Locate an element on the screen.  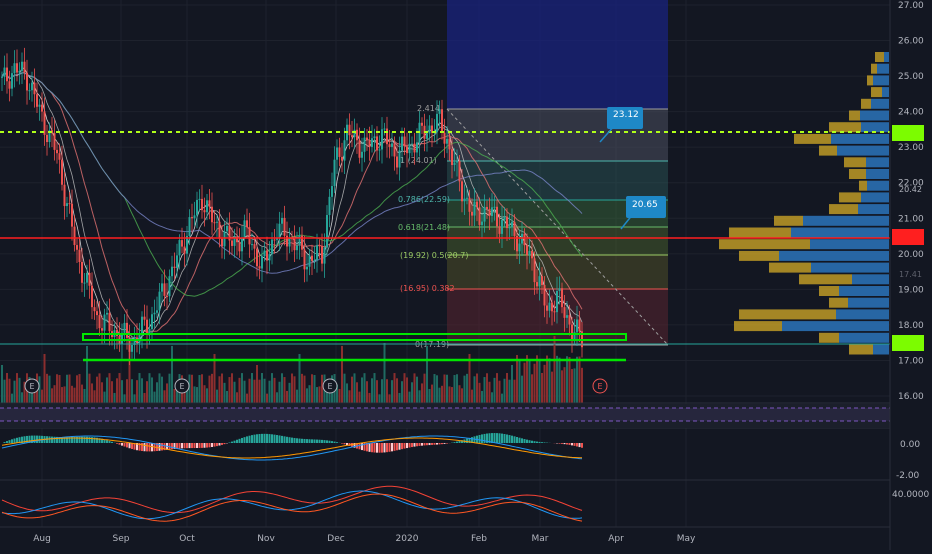
dmi-tick-40: 40.0000 is located at coordinates (910, 495).